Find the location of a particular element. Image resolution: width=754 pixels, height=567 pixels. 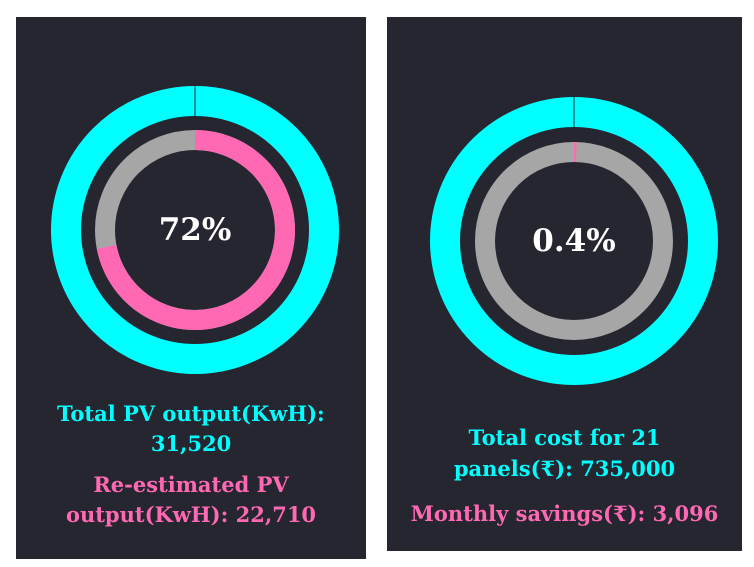

total-pv-output-label: Total PV output(KwH): is located at coordinates (191, 413).